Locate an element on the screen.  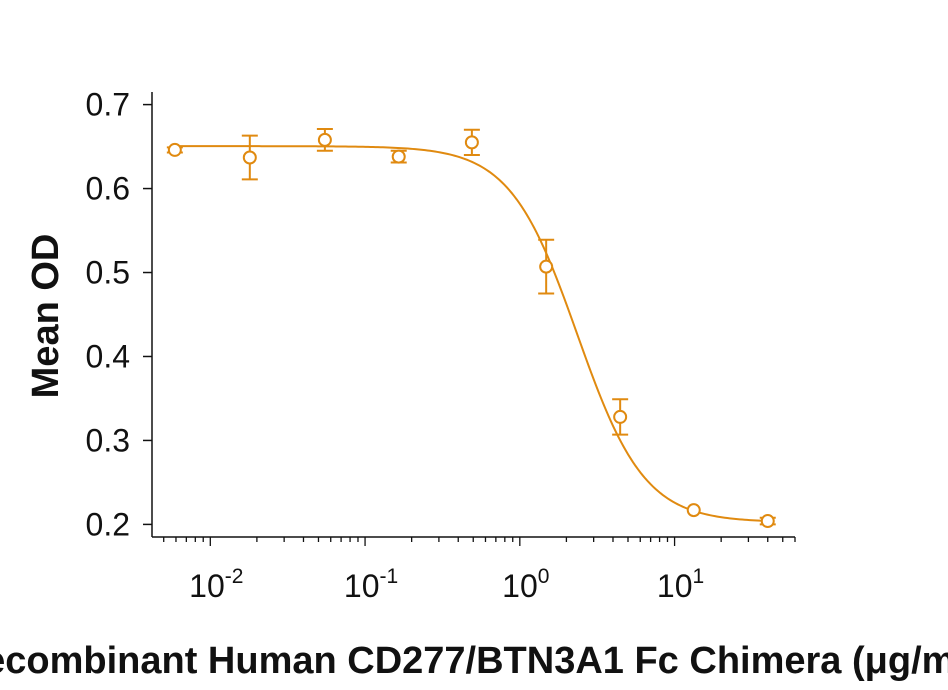
x-tick-label: 10¹ is located at coordinates (680, 584).